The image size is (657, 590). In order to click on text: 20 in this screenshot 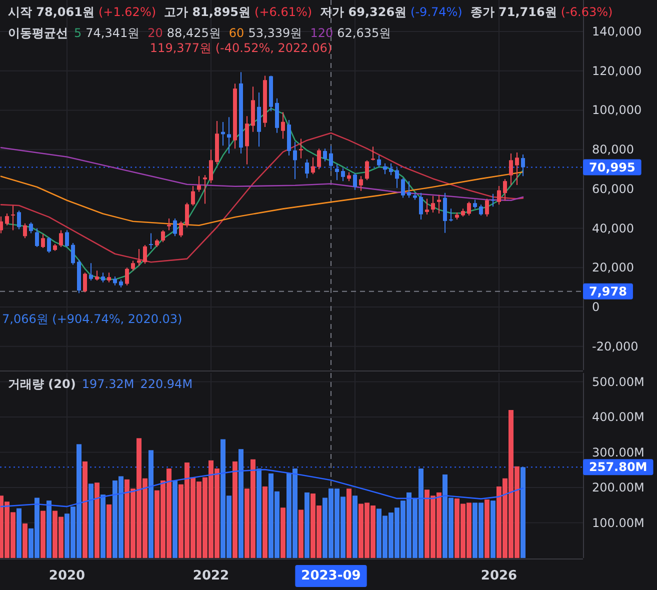, I will do `click(155, 33)`.